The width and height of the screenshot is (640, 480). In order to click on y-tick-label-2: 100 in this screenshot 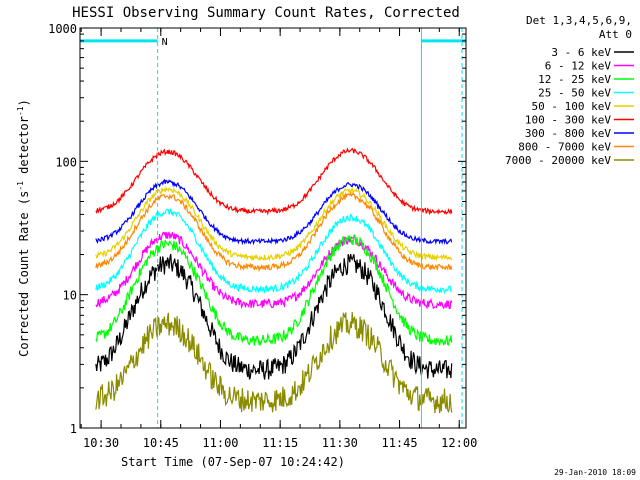, I will do `click(66, 162)`.